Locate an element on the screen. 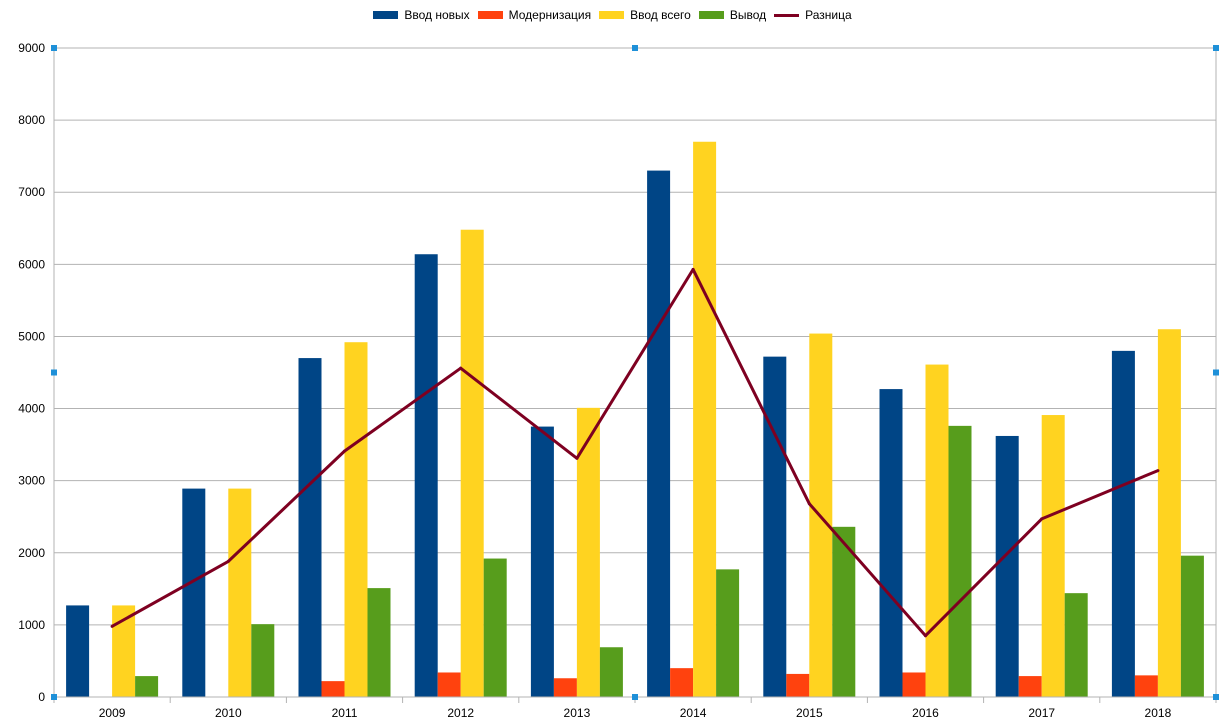 Image resolution: width=1225 pixels, height=728 pixels. legend-item: Ввод новых is located at coordinates (421, 15).